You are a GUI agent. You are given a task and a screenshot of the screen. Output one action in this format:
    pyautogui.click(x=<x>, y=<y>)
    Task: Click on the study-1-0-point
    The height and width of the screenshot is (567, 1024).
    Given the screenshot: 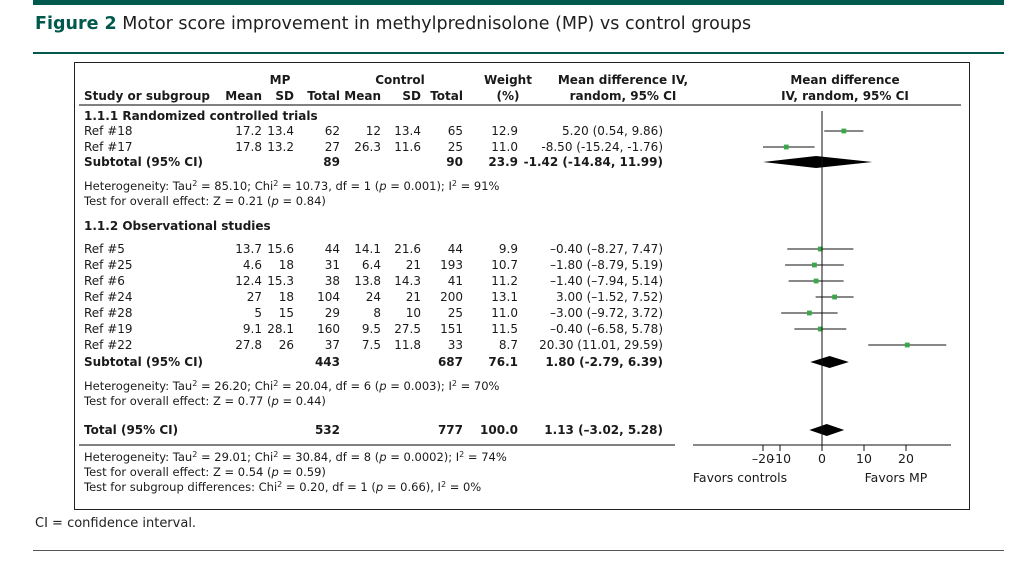 What is the action you would take?
    pyautogui.click(x=820, y=249)
    